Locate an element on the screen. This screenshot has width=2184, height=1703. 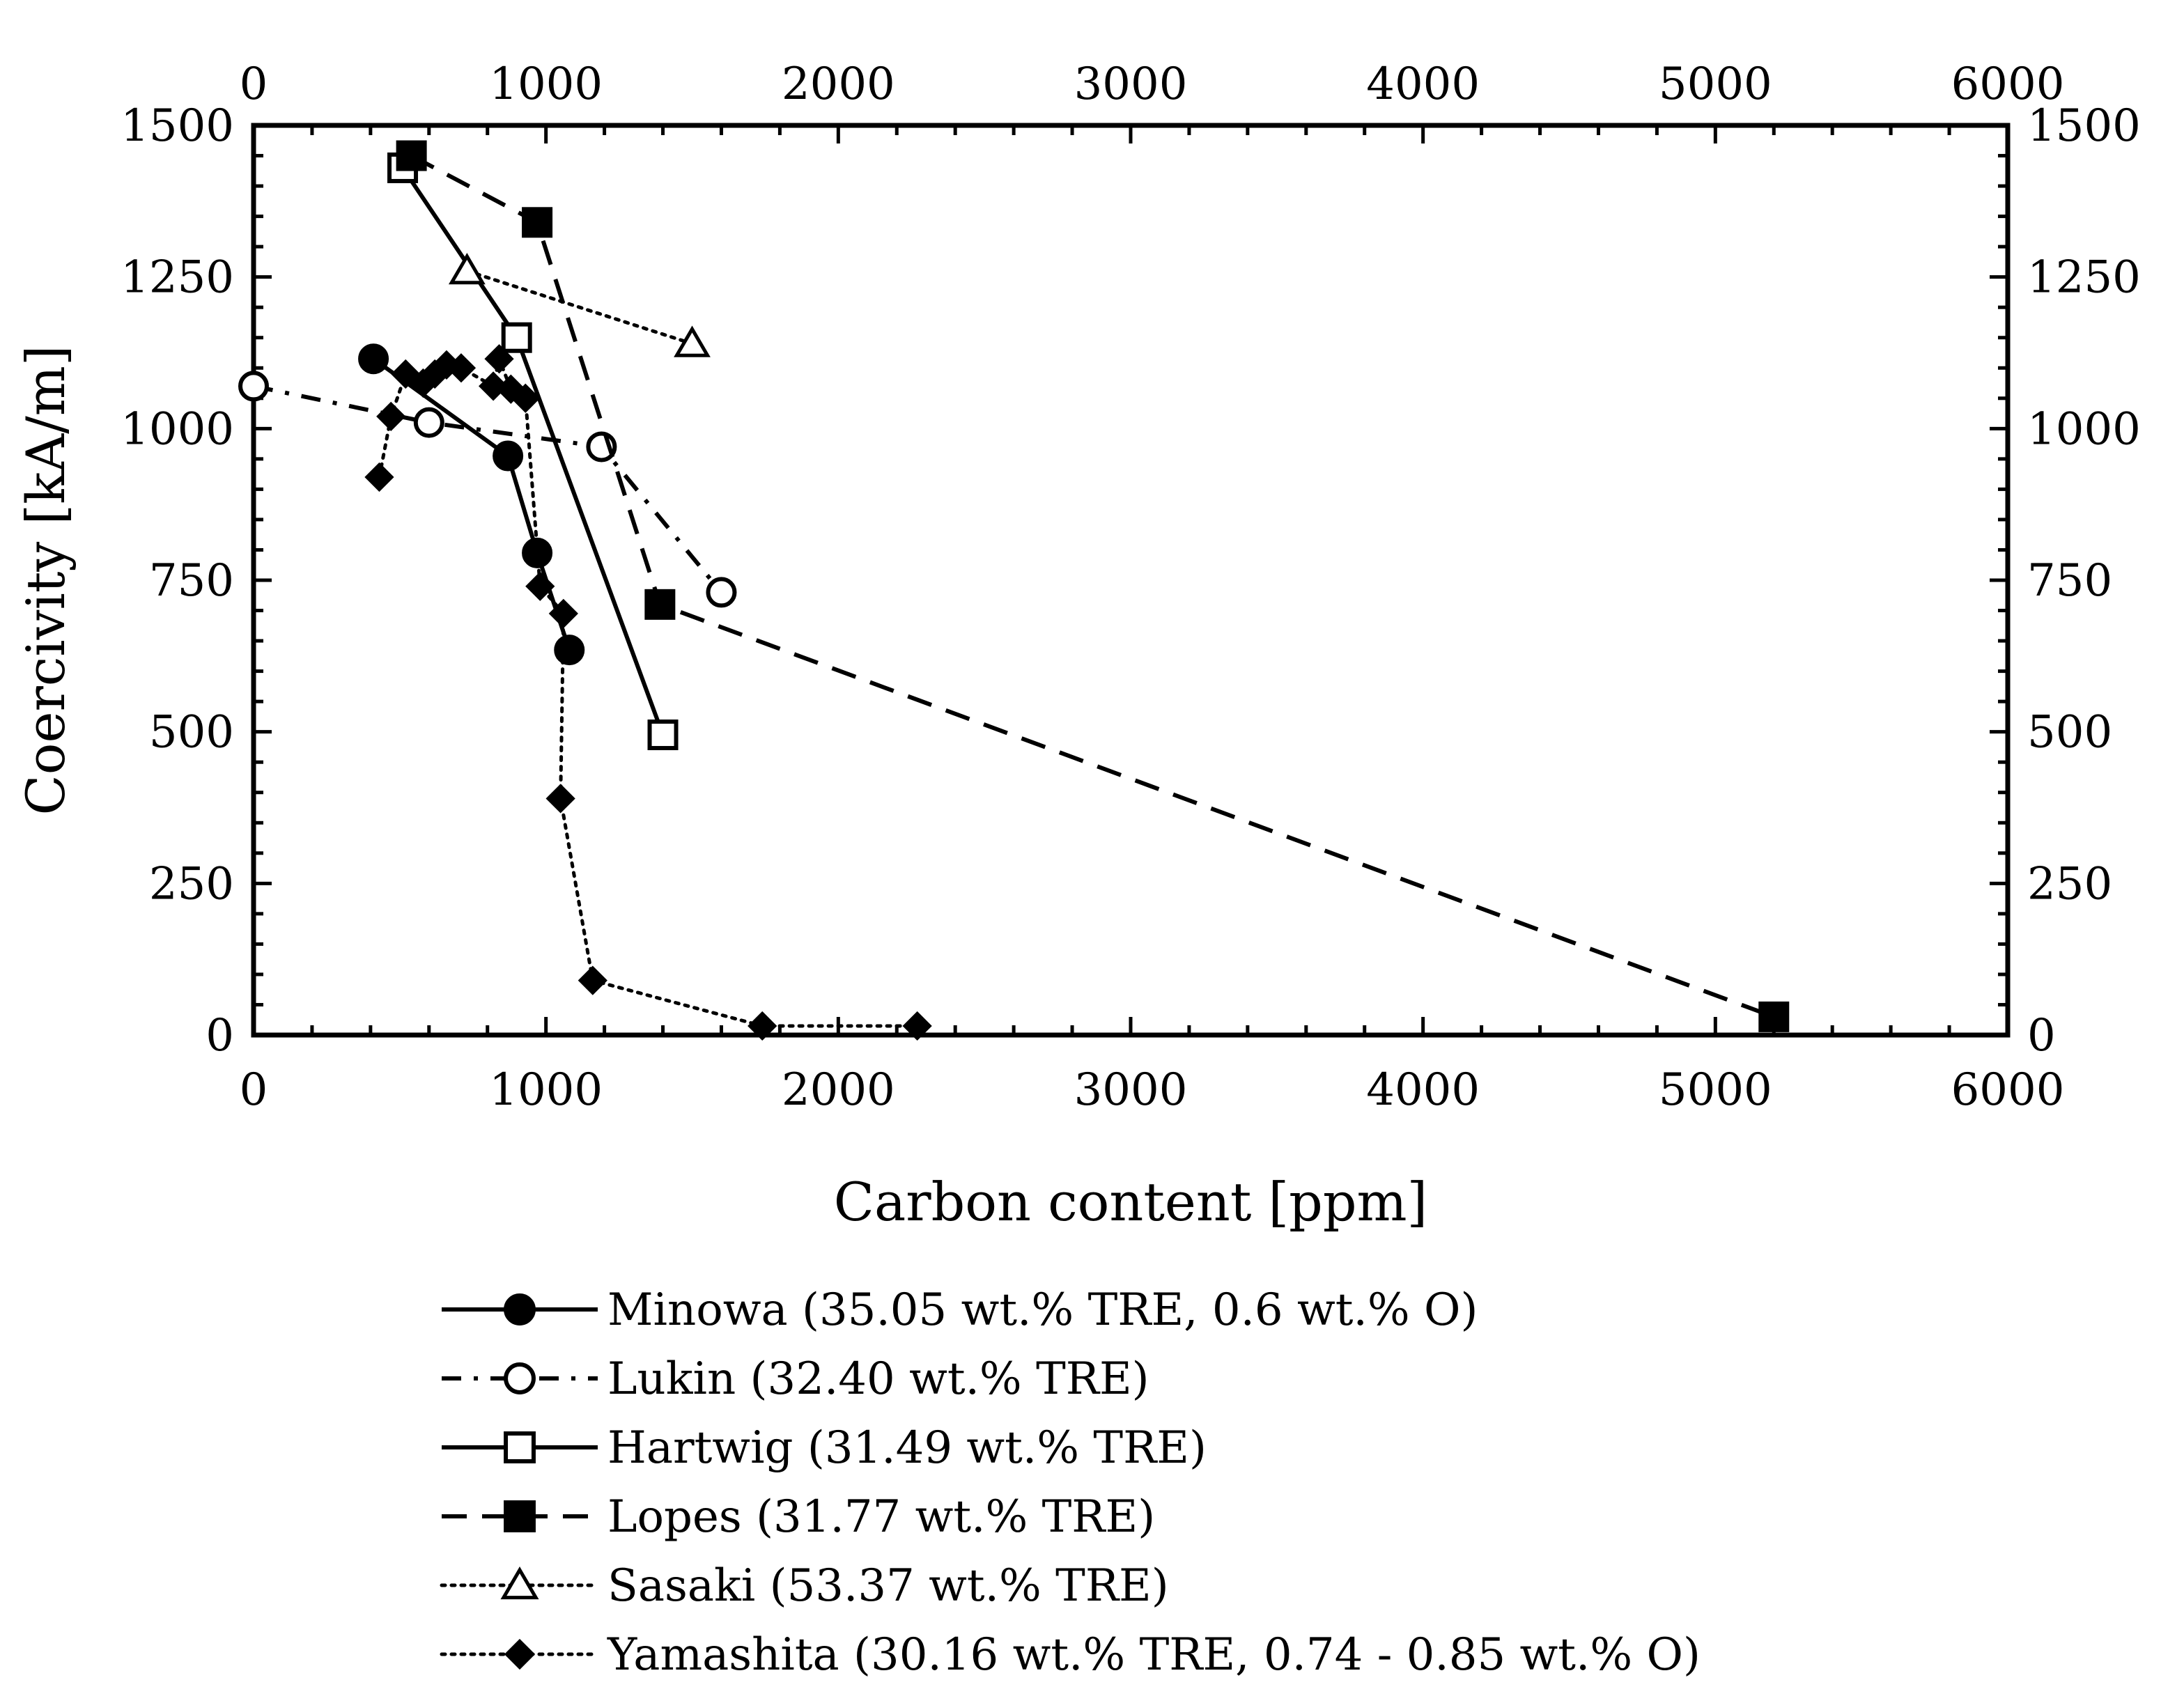
x-tick-label-top: 3000 is located at coordinates (1131, 84).